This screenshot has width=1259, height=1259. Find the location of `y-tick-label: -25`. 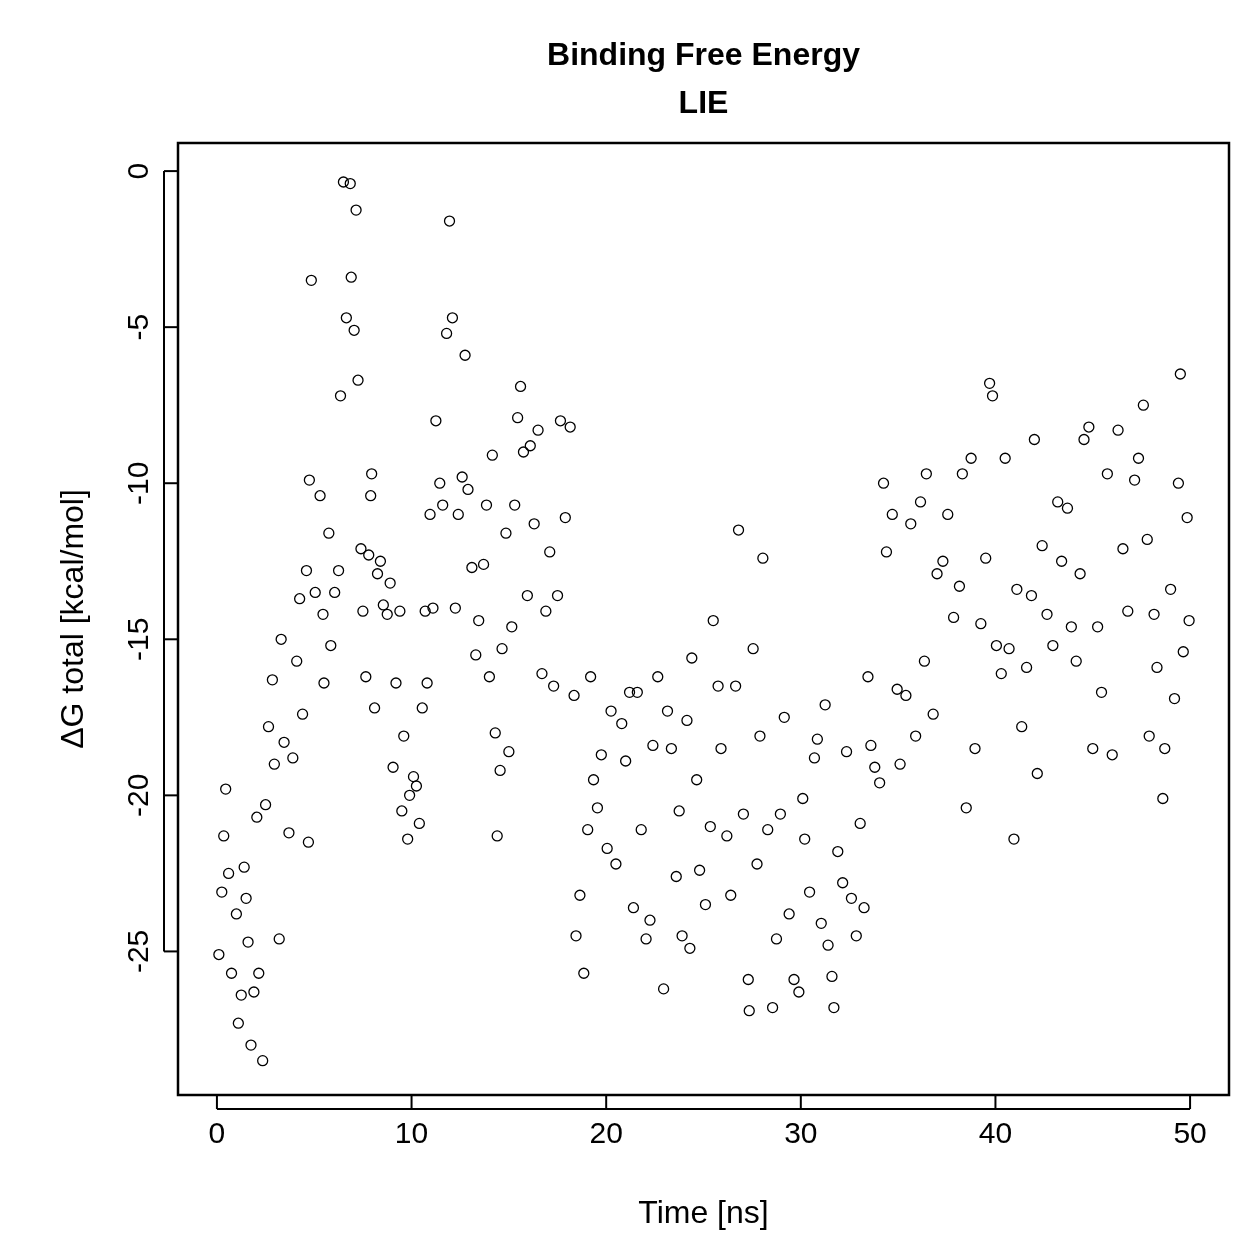

y-tick-label: -25 is located at coordinates (137, 951).